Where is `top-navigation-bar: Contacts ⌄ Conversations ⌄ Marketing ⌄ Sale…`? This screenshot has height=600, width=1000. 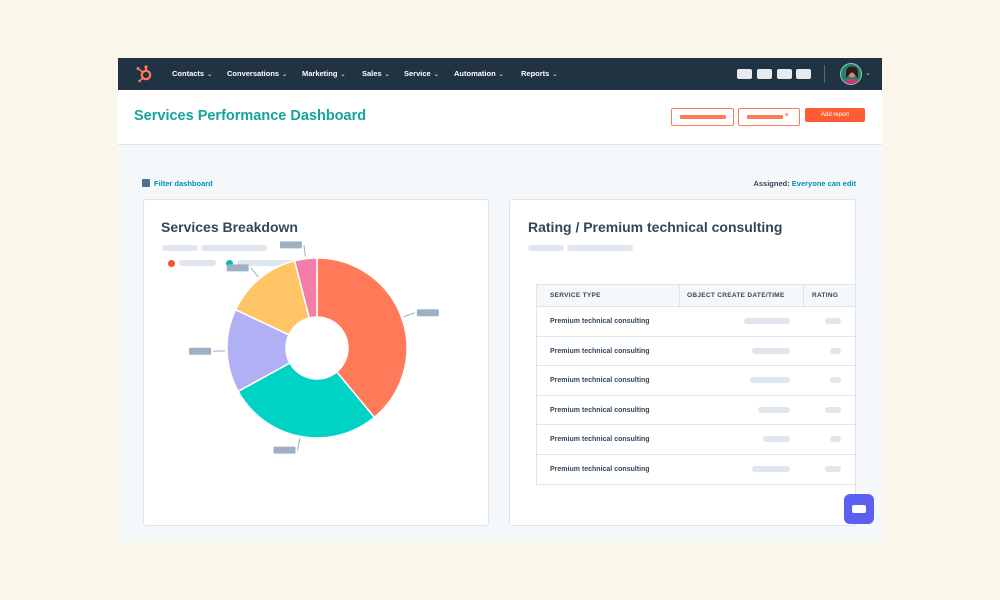
top-navigation-bar: Contacts ⌄ Conversations ⌄ Marketing ⌄ Sale… is located at coordinates (500, 74).